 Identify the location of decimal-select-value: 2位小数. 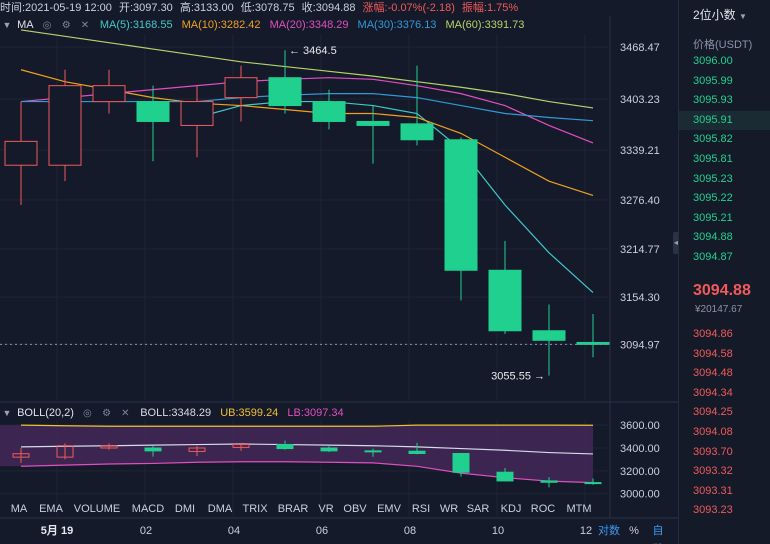
(714, 15).